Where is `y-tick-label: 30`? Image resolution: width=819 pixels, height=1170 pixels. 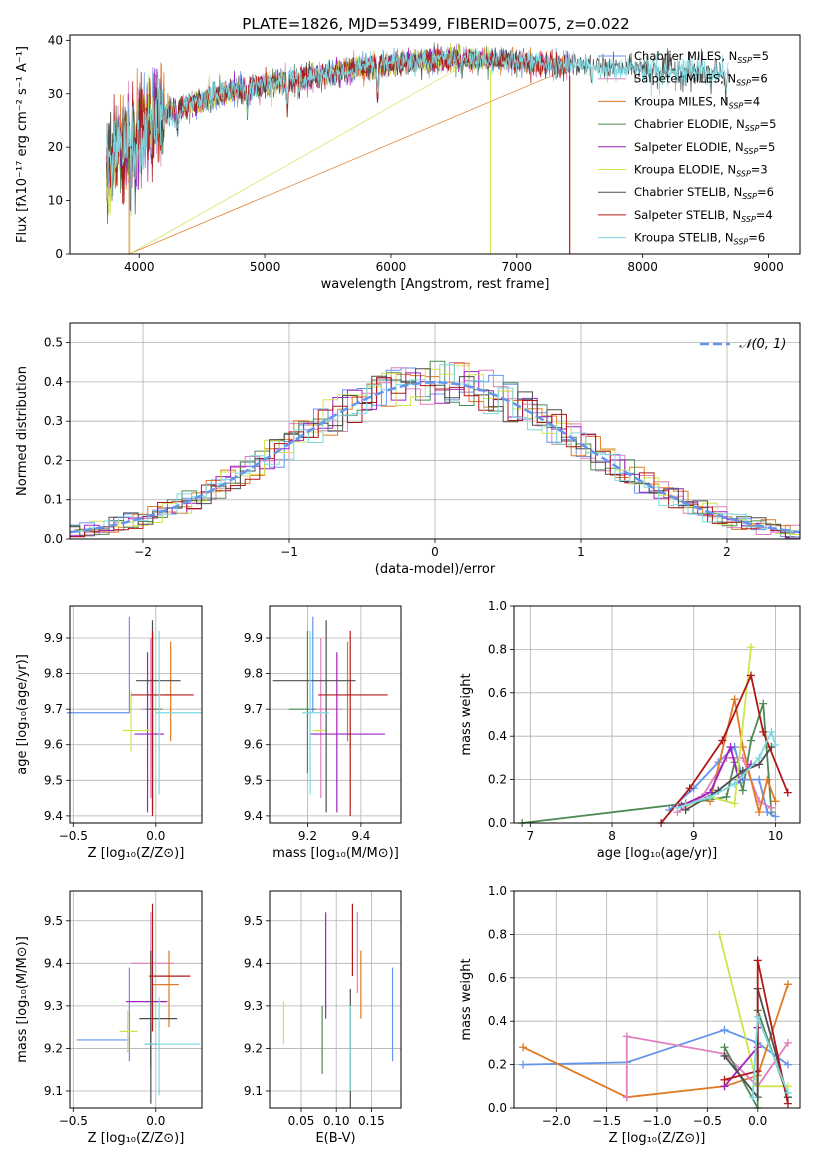 y-tick-label: 30 is located at coordinates (55, 94).